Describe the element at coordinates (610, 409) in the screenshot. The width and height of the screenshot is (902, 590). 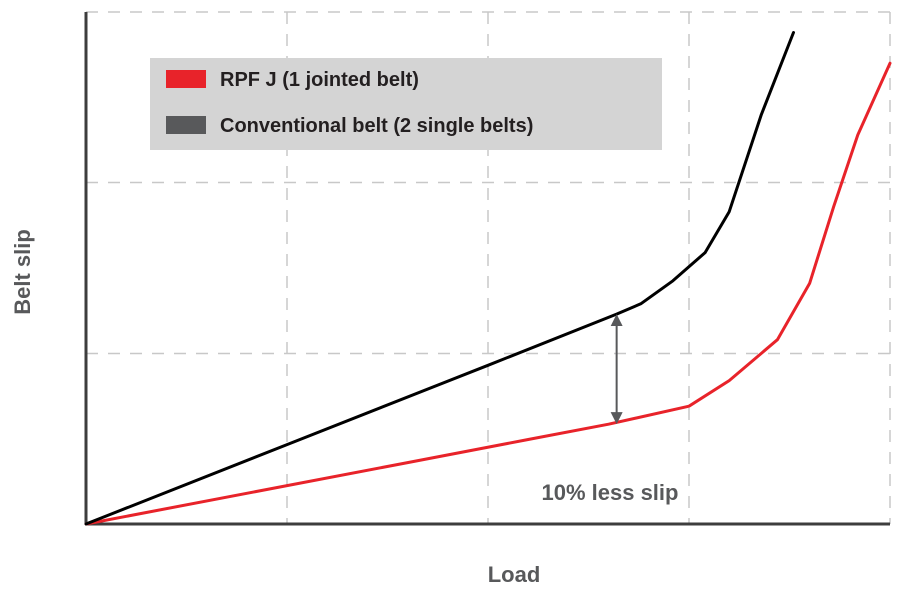
I see `annotation-layer: 10% less slip` at that location.